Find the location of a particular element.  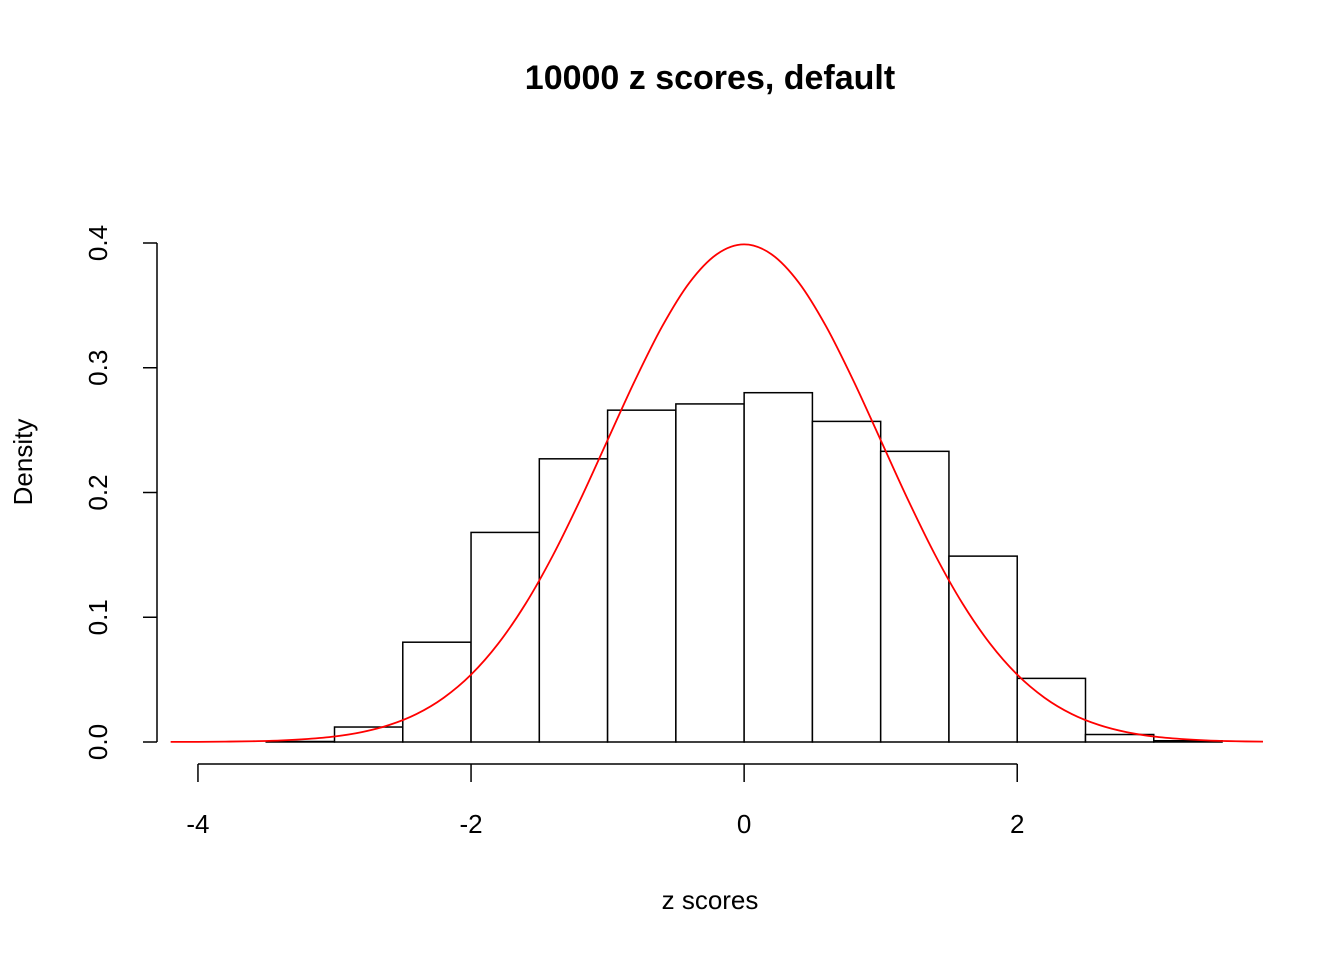

x-axis-label: z scores is located at coordinates (710, 900).